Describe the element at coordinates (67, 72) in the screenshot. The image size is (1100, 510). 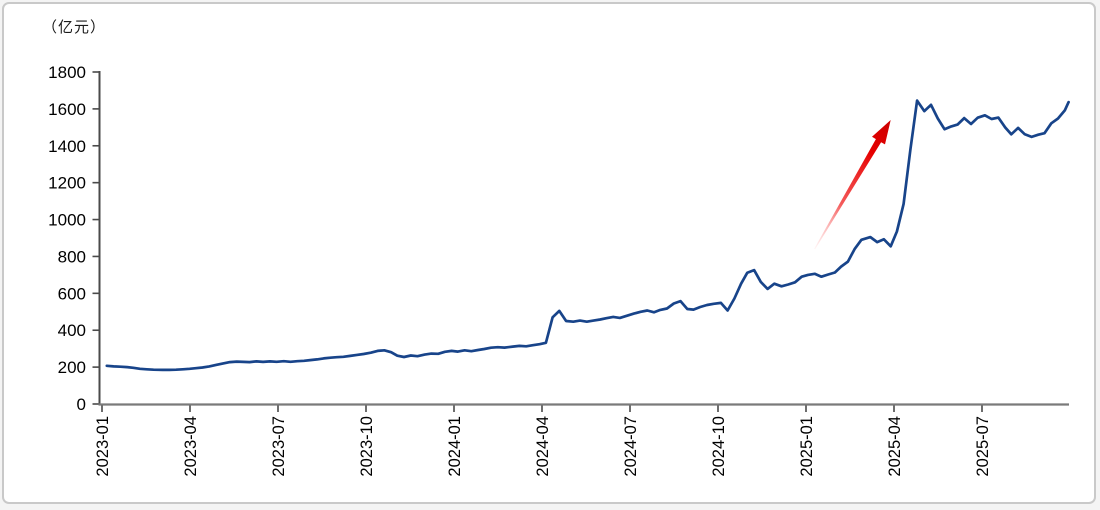
I see `y-tick-label: 1800` at that location.